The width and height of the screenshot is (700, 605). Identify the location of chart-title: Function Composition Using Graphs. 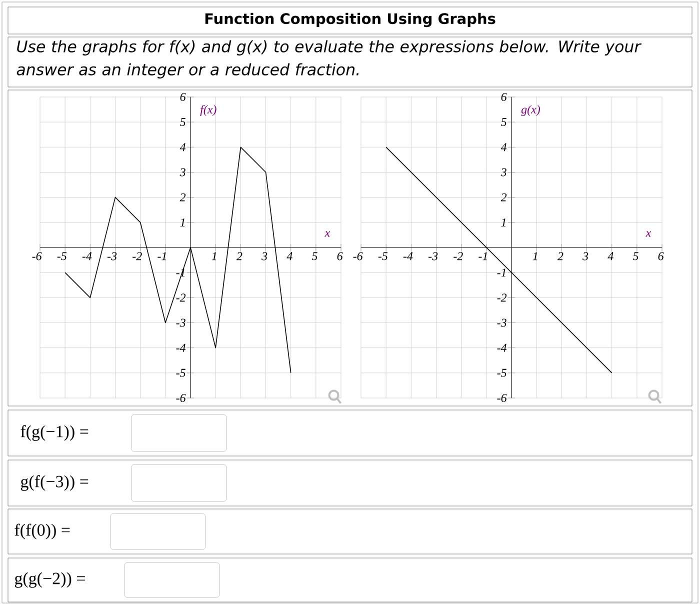
(350, 20).